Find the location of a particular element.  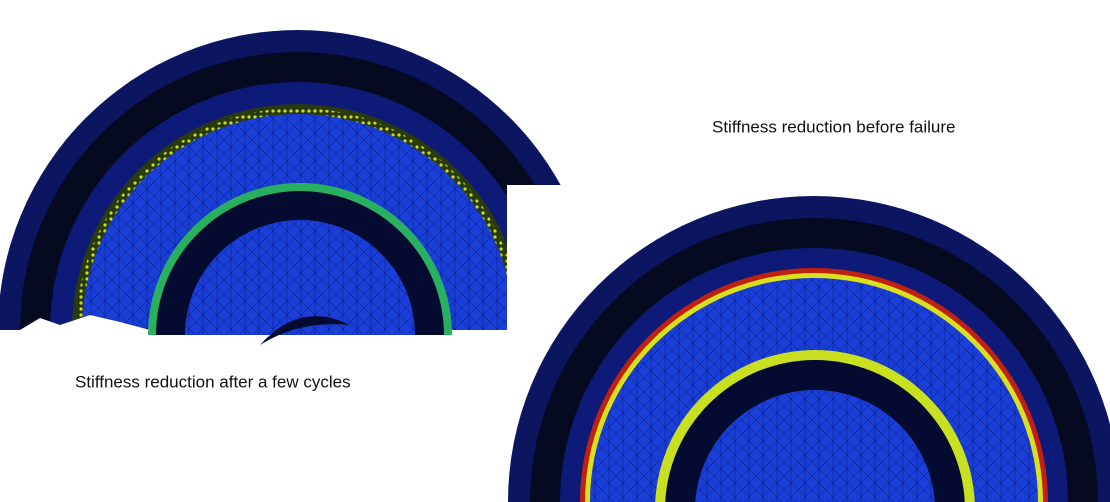

tab is located at coordinates (305, 330).